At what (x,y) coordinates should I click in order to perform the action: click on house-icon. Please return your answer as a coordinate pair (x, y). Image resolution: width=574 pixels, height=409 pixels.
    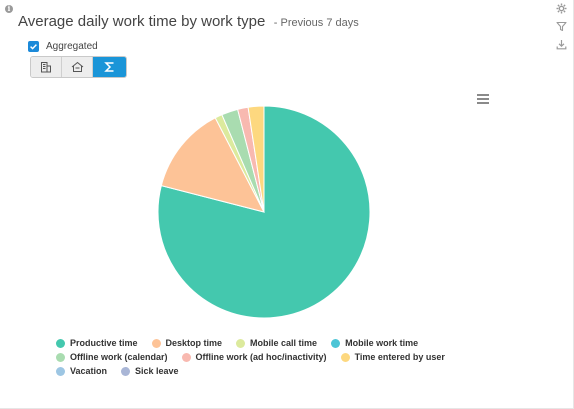
    Looking at the image, I should click on (77, 66).